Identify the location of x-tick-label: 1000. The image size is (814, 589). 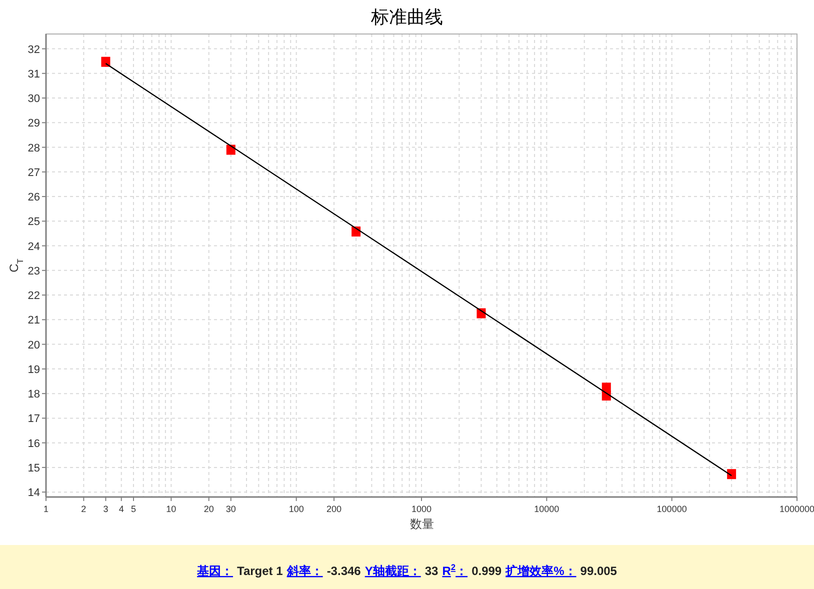
(421, 509).